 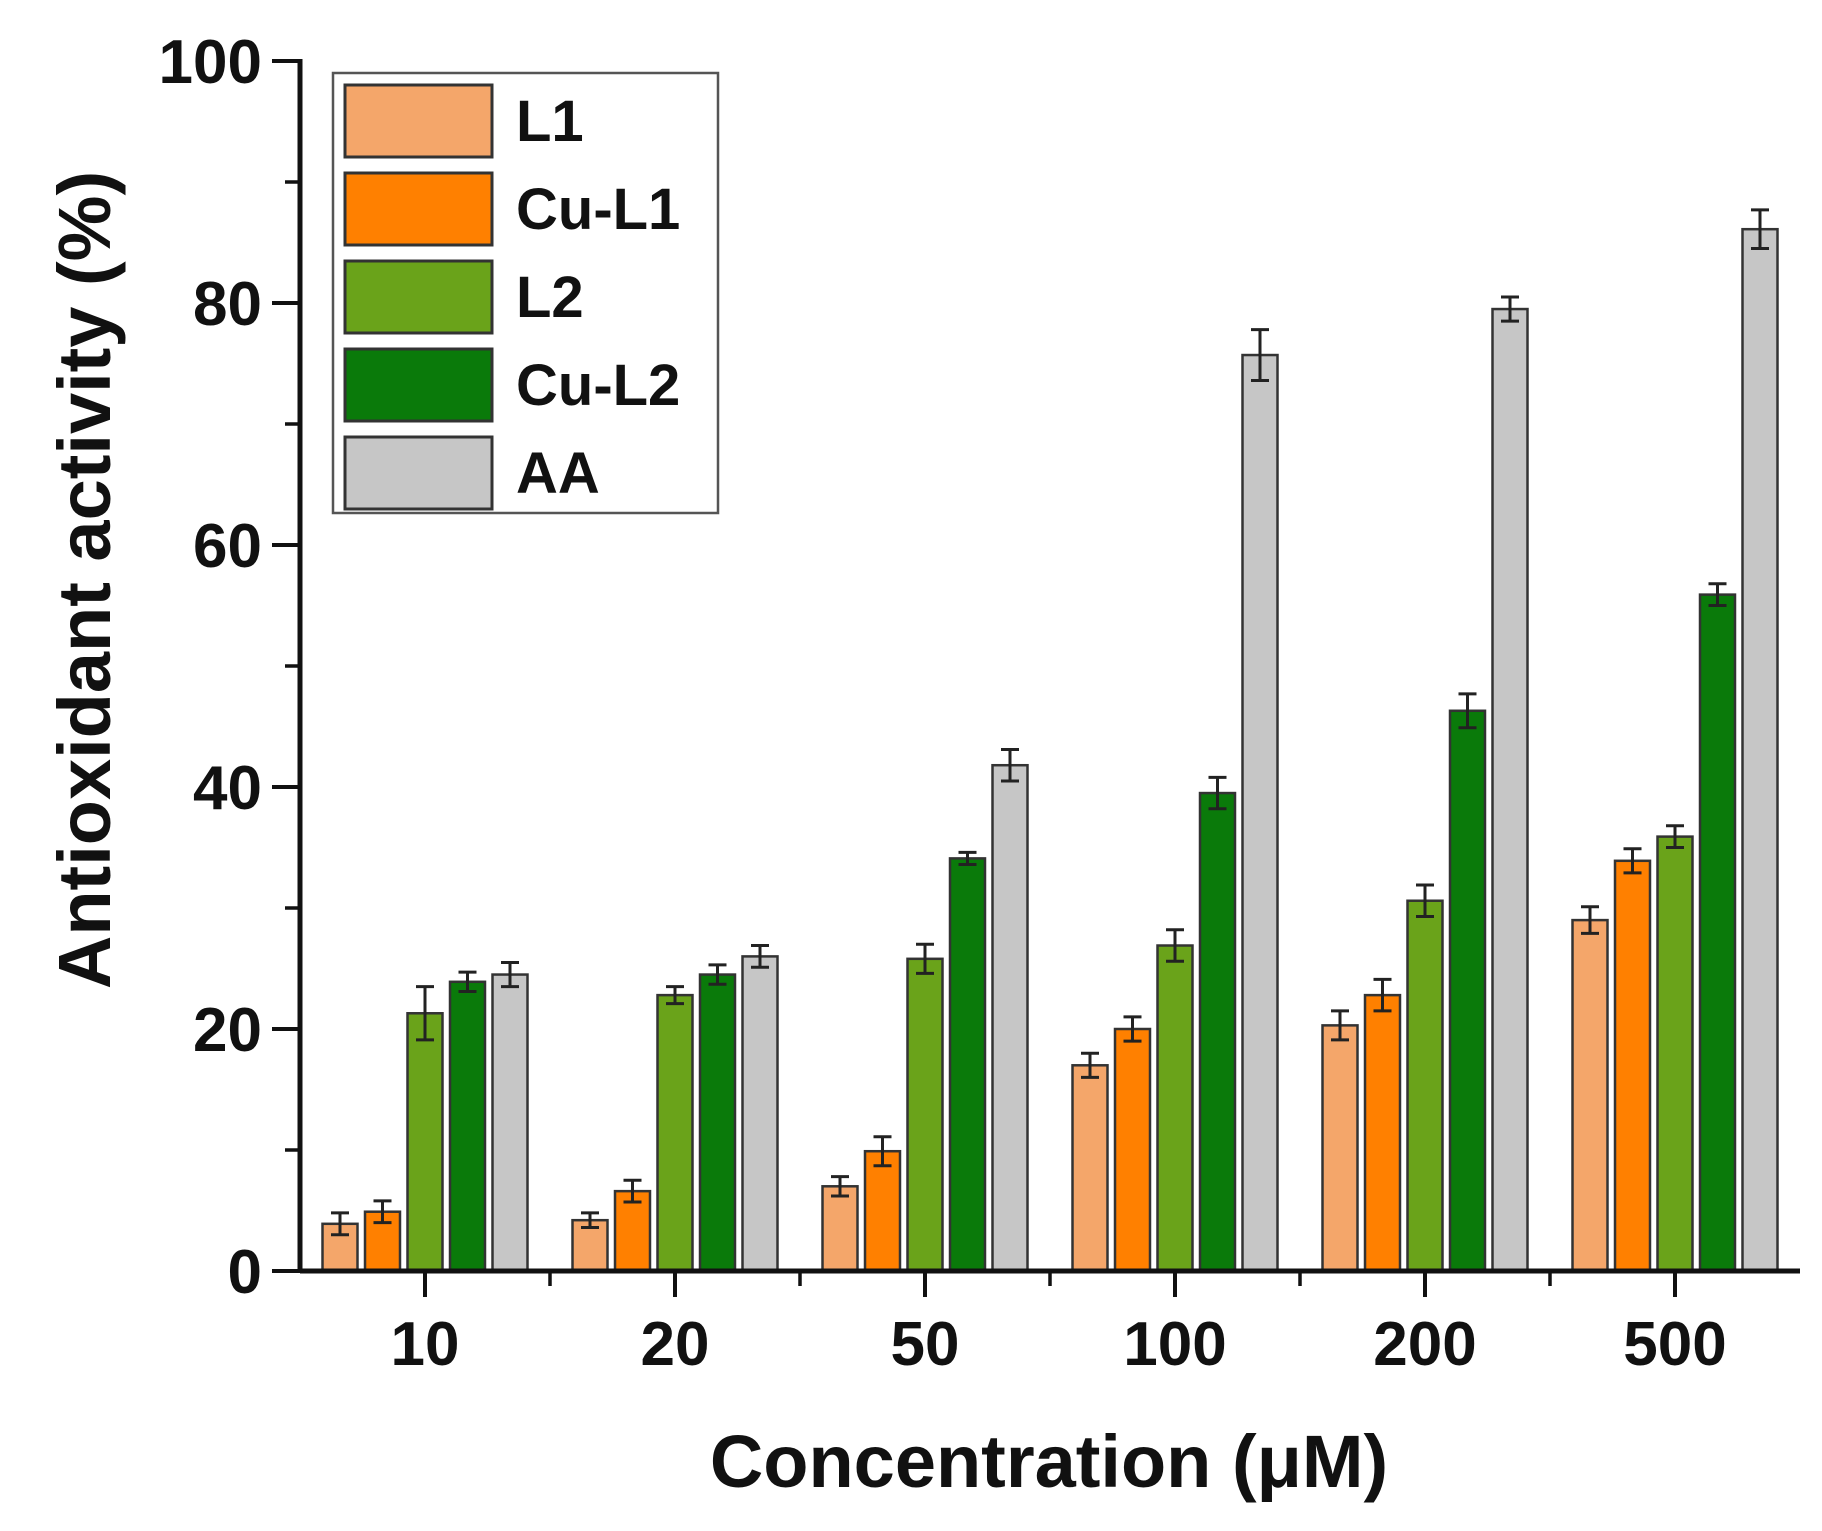 What do you see at coordinates (418, 473) in the screenshot?
I see `legend-swatch-AA` at bounding box center [418, 473].